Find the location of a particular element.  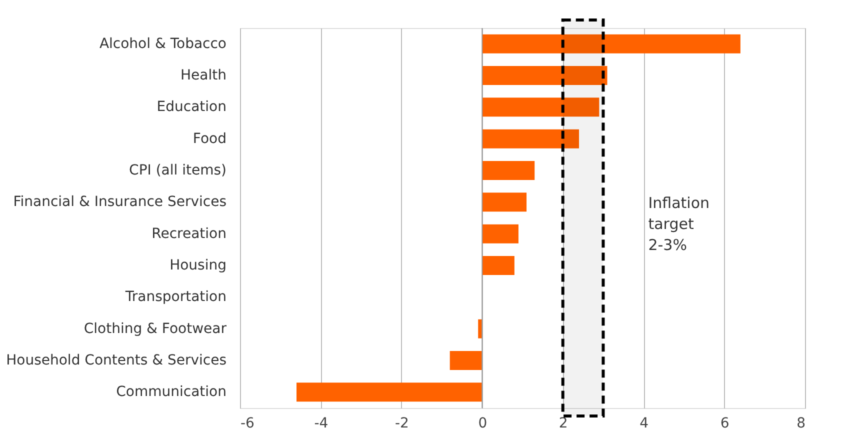

x-tick-label: -6 is located at coordinates (247, 423).